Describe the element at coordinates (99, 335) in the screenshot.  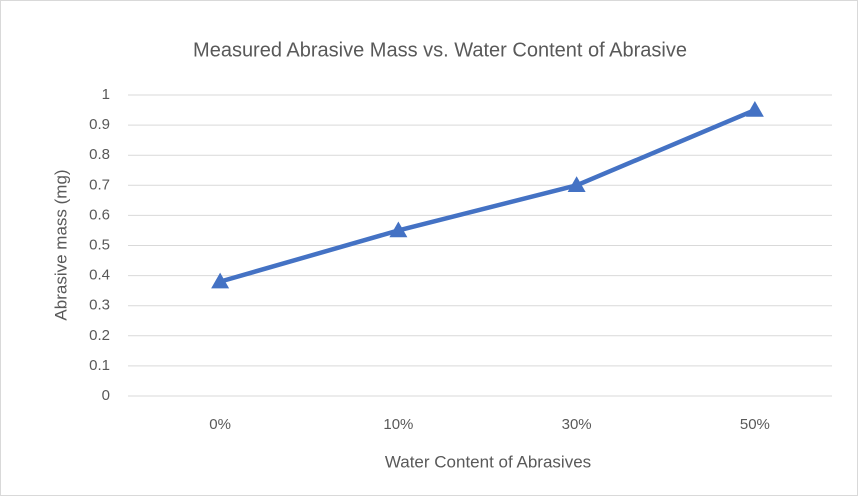
I see `y-tick-label: 0.2` at that location.